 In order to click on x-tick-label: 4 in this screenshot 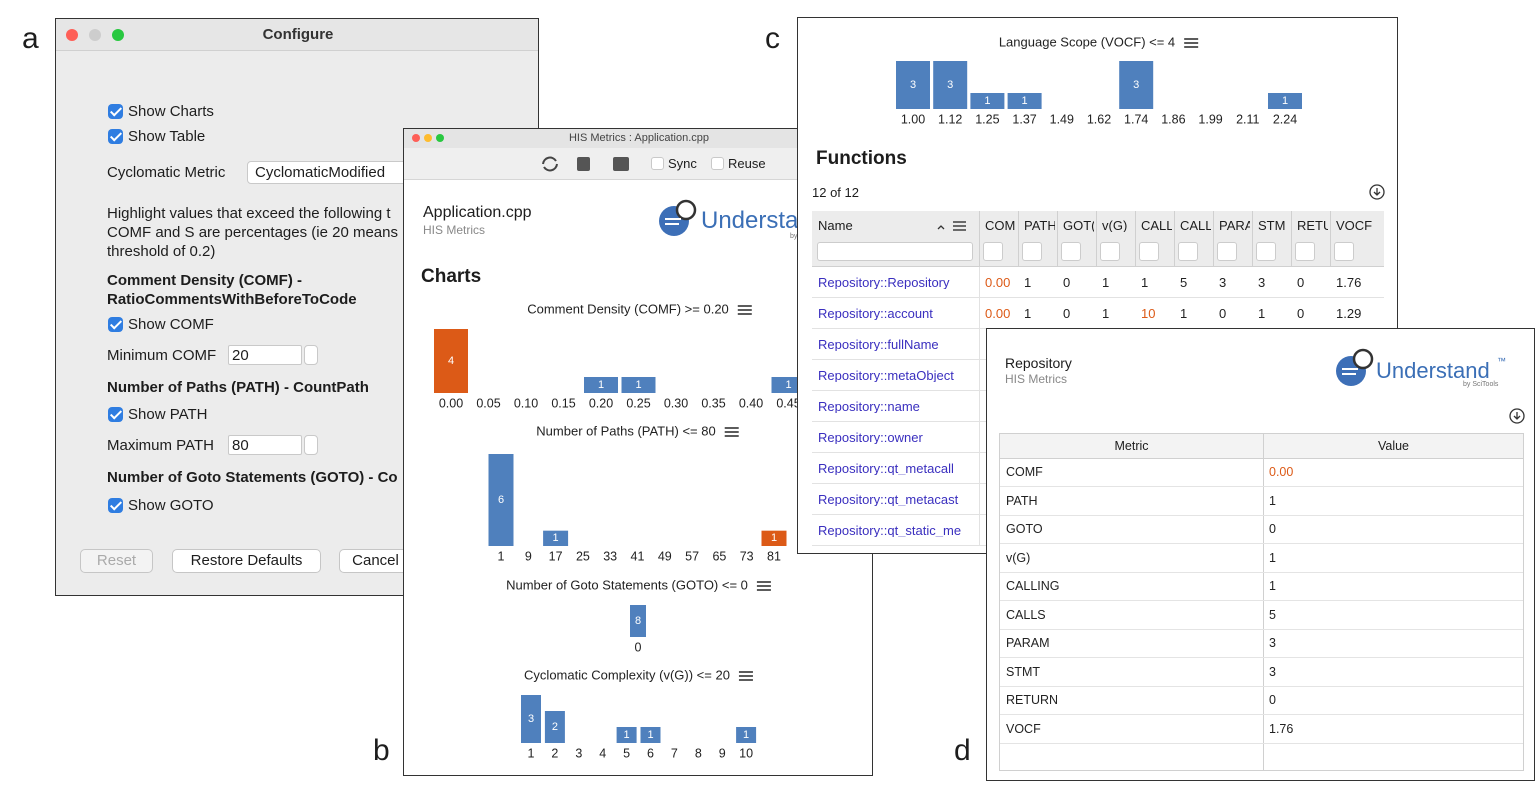, I will do `click(602, 753)`.